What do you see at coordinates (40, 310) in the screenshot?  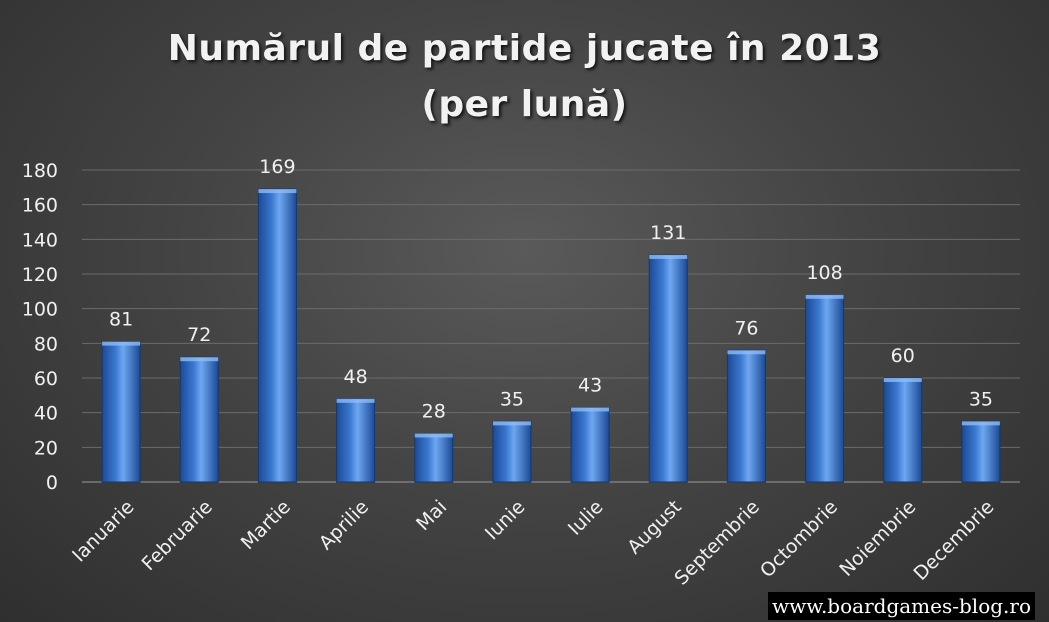 I see `y-tick-label: 100` at bounding box center [40, 310].